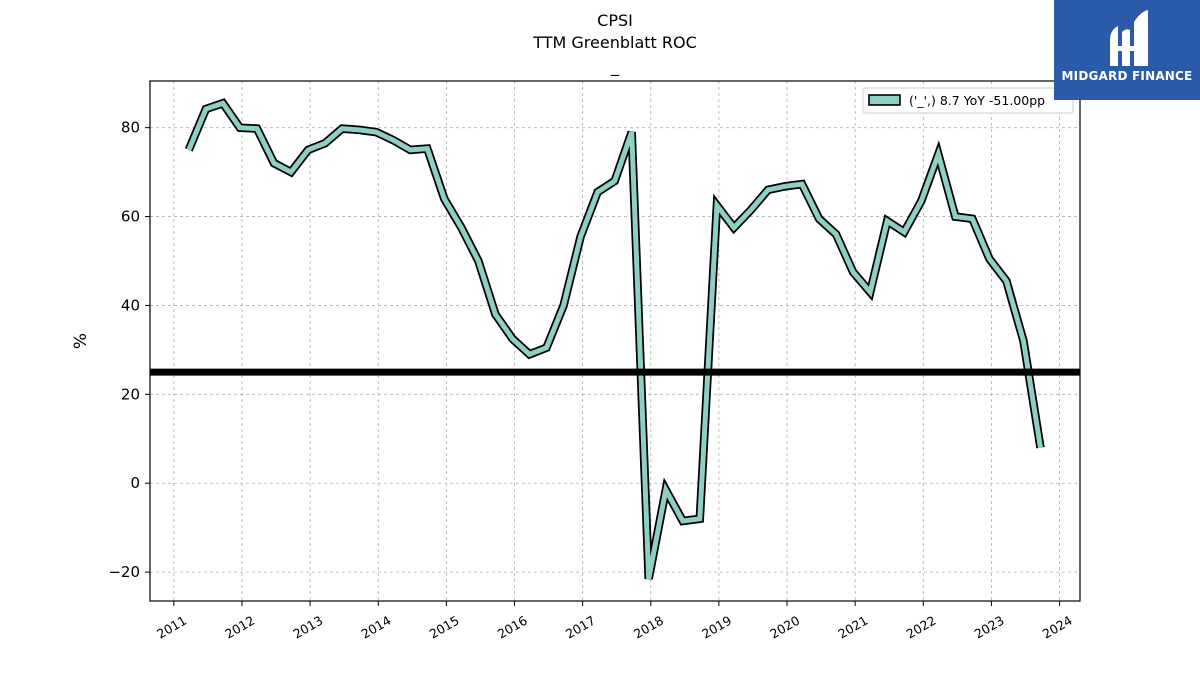  Describe the element at coordinates (135, 483) in the screenshot. I see `y-tick-label-1: 0` at that location.